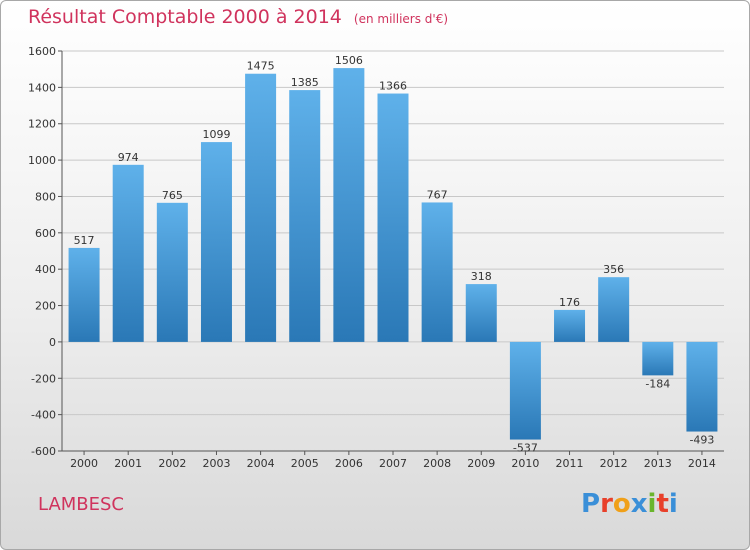  I want to click on y-tick-label: 1400, so click(42, 87).